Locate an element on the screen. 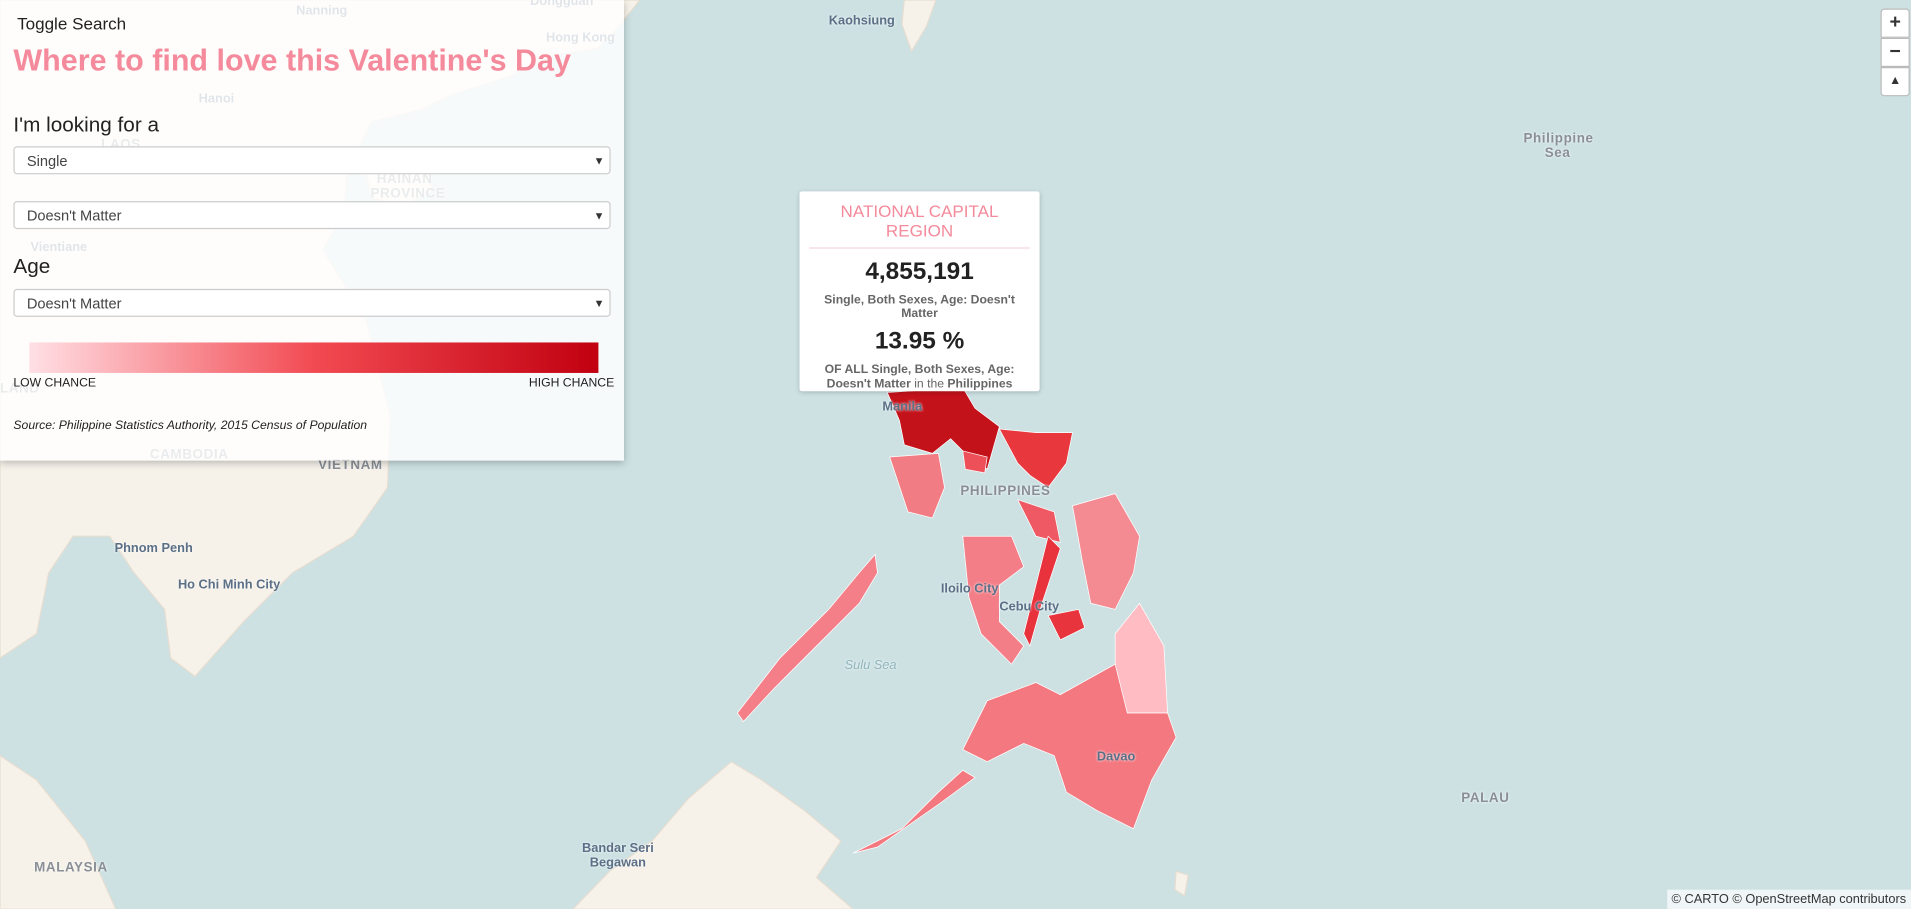  mindoro is located at coordinates (917, 485).